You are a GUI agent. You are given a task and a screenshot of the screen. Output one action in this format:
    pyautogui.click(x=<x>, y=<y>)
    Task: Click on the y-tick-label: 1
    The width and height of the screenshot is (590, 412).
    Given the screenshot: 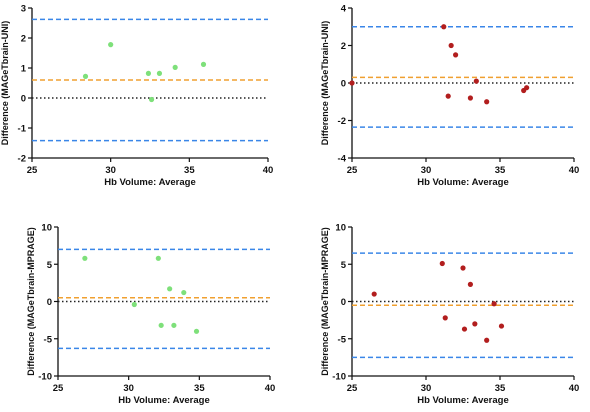 What is the action you would take?
    pyautogui.click(x=24, y=69)
    